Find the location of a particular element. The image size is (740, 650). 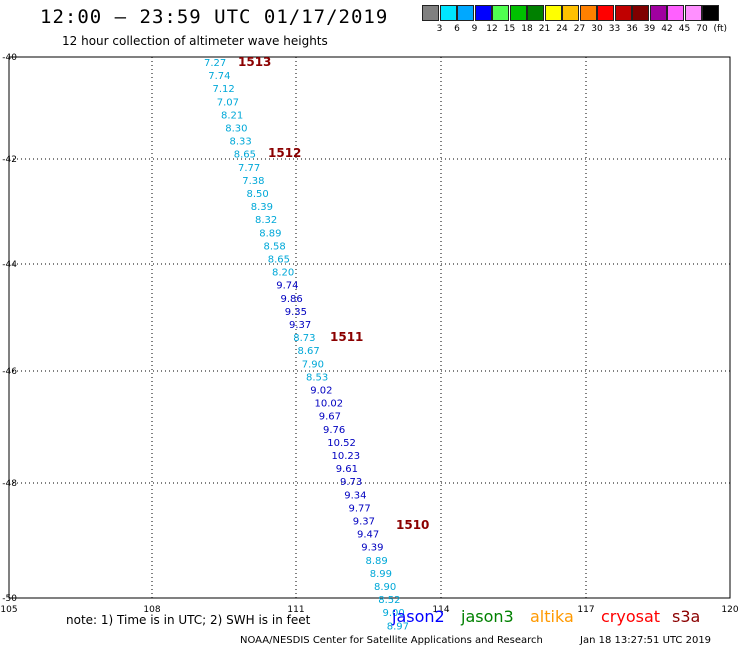

wave-height-value: 8.58 is located at coordinates (275, 246).